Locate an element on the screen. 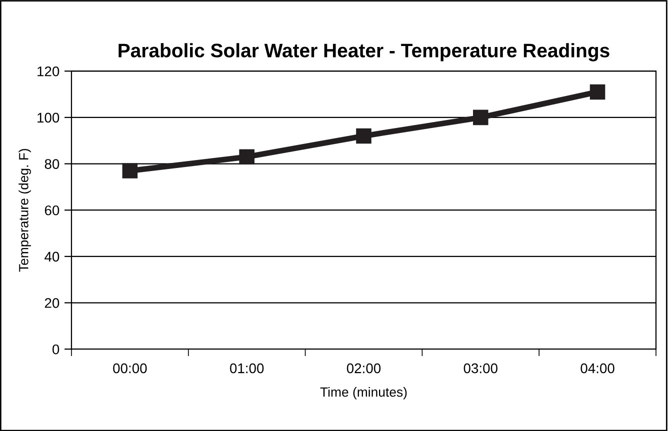 This screenshot has height=431, width=668. x-tick-label: 01:00 is located at coordinates (247, 368).